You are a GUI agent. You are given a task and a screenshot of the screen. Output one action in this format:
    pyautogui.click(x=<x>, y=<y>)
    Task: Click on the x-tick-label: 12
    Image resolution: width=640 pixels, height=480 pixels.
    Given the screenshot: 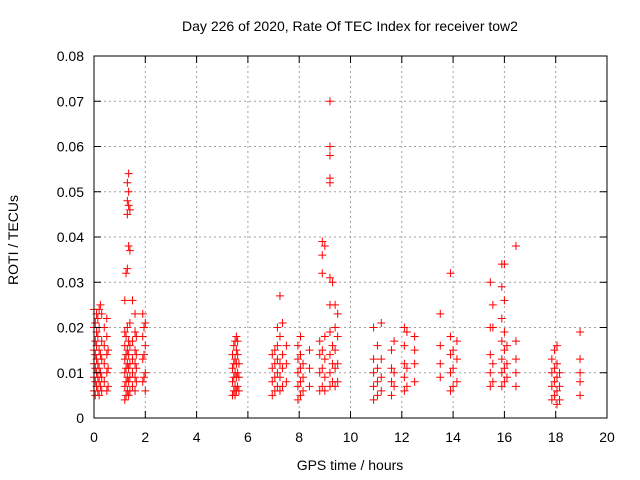 What is the action you would take?
    pyautogui.click(x=402, y=437)
    